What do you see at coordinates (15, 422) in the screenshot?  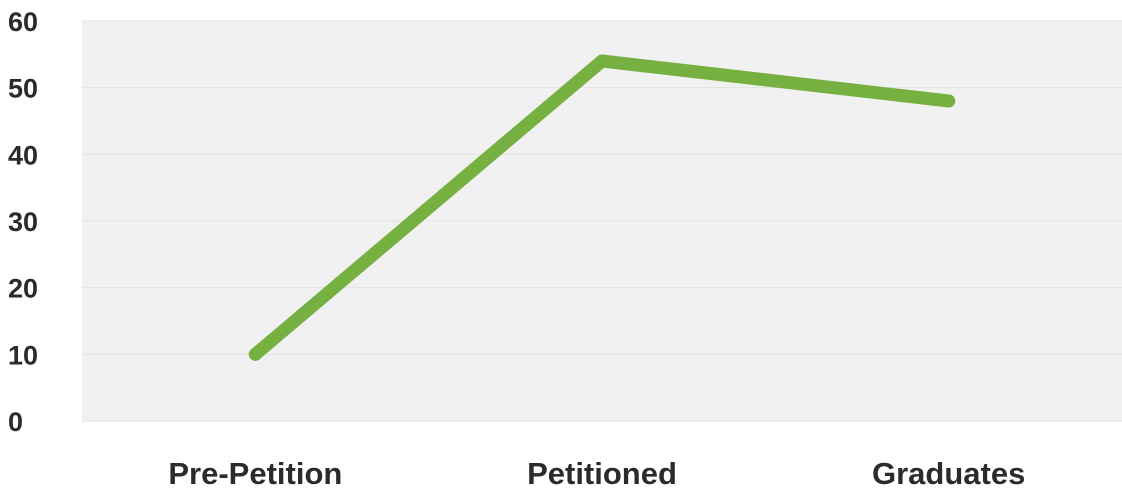 I see `y-tick-label: 0` at bounding box center [15, 422].